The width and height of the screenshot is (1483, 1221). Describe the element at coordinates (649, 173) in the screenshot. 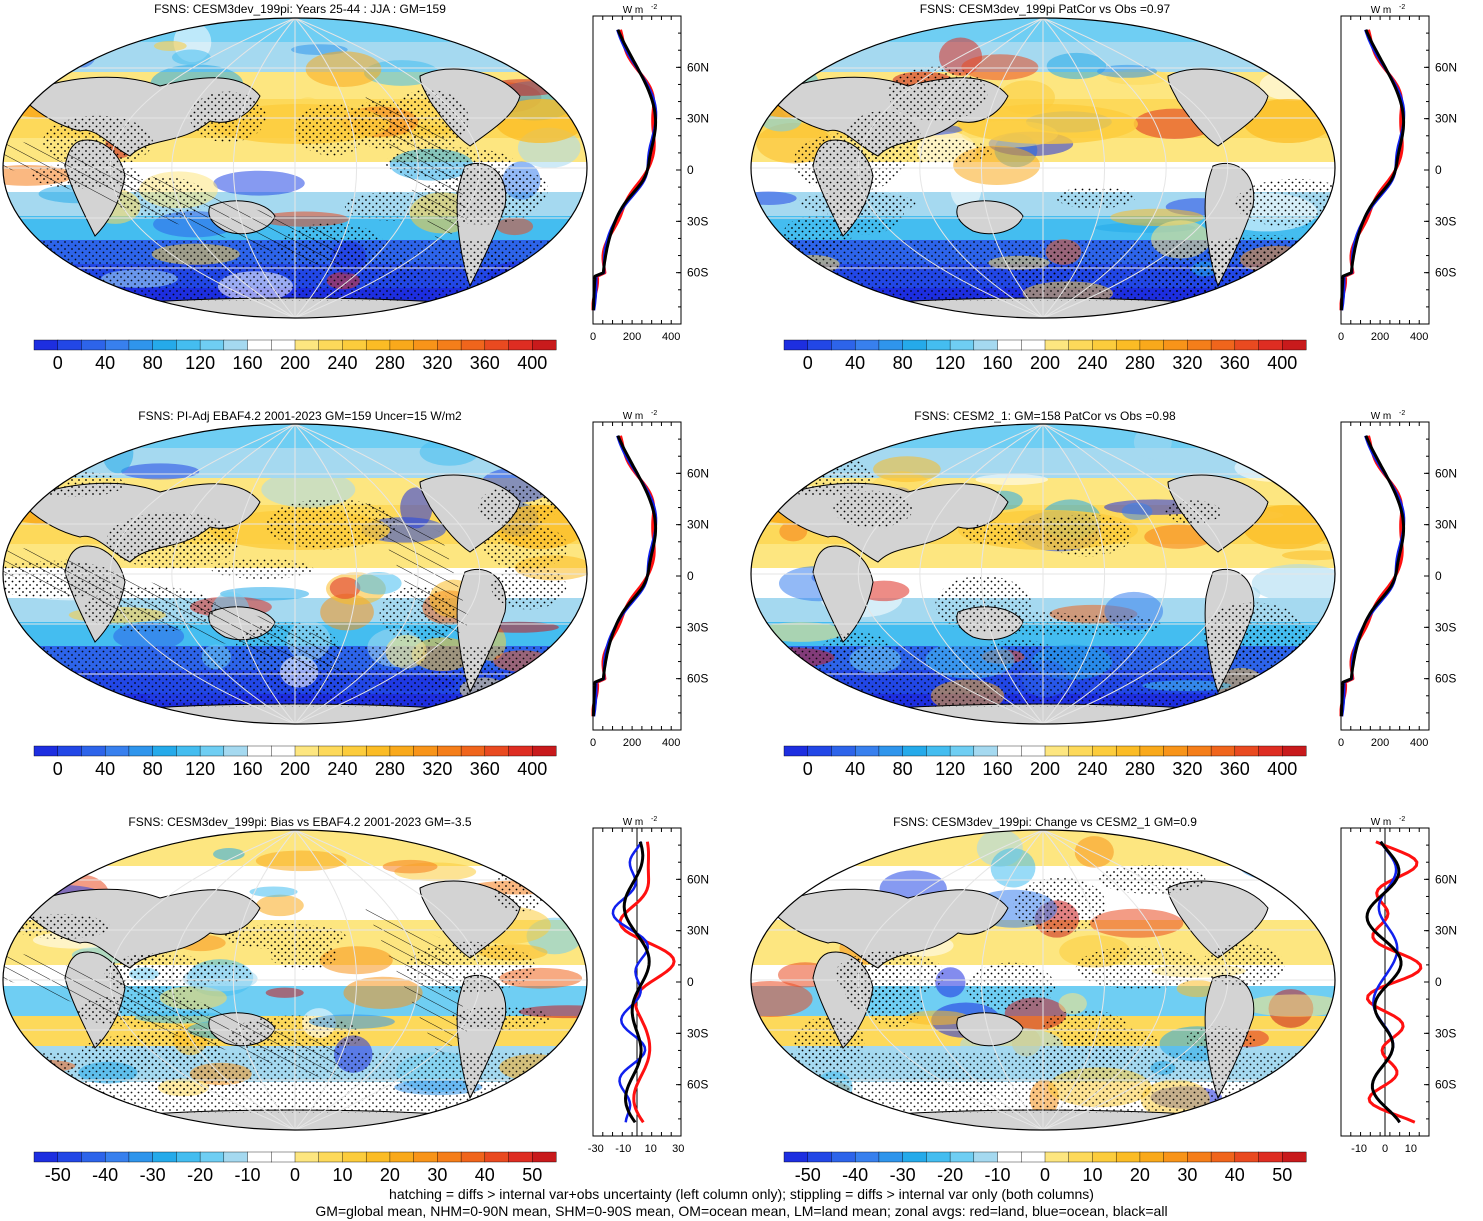

I see `zonal-profile-1: W m -2 0 200 400 60N 30N 0 30S 60S` at that location.